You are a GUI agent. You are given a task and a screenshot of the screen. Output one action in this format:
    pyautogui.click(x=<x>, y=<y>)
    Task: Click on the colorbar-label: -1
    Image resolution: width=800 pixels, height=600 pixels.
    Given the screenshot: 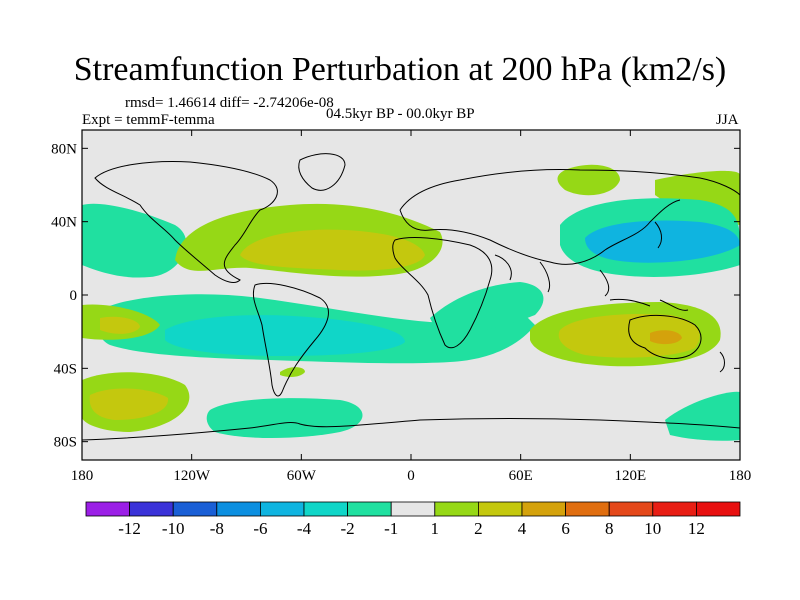 What is the action you would take?
    pyautogui.click(x=391, y=528)
    